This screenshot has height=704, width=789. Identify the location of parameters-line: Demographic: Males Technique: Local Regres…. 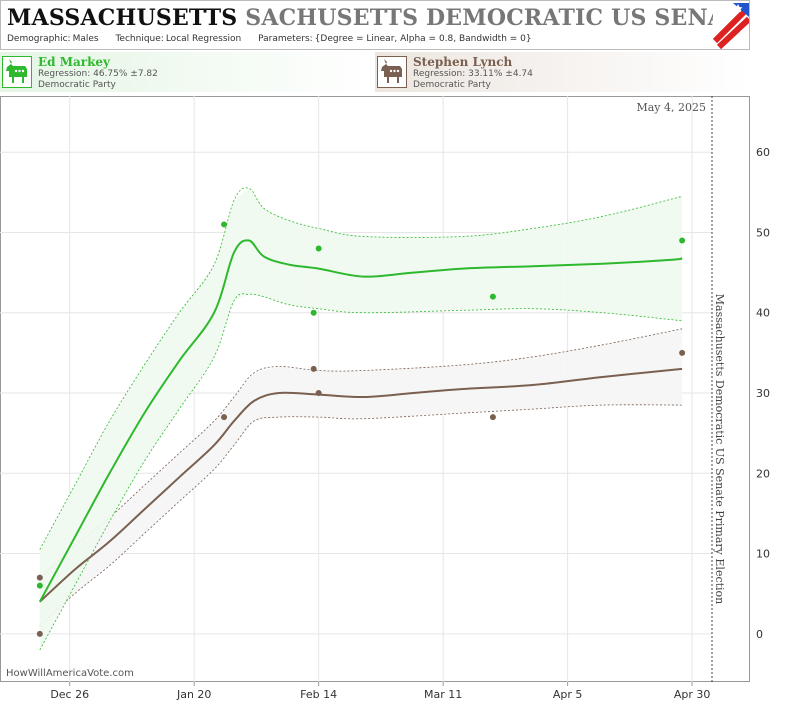
(276, 39).